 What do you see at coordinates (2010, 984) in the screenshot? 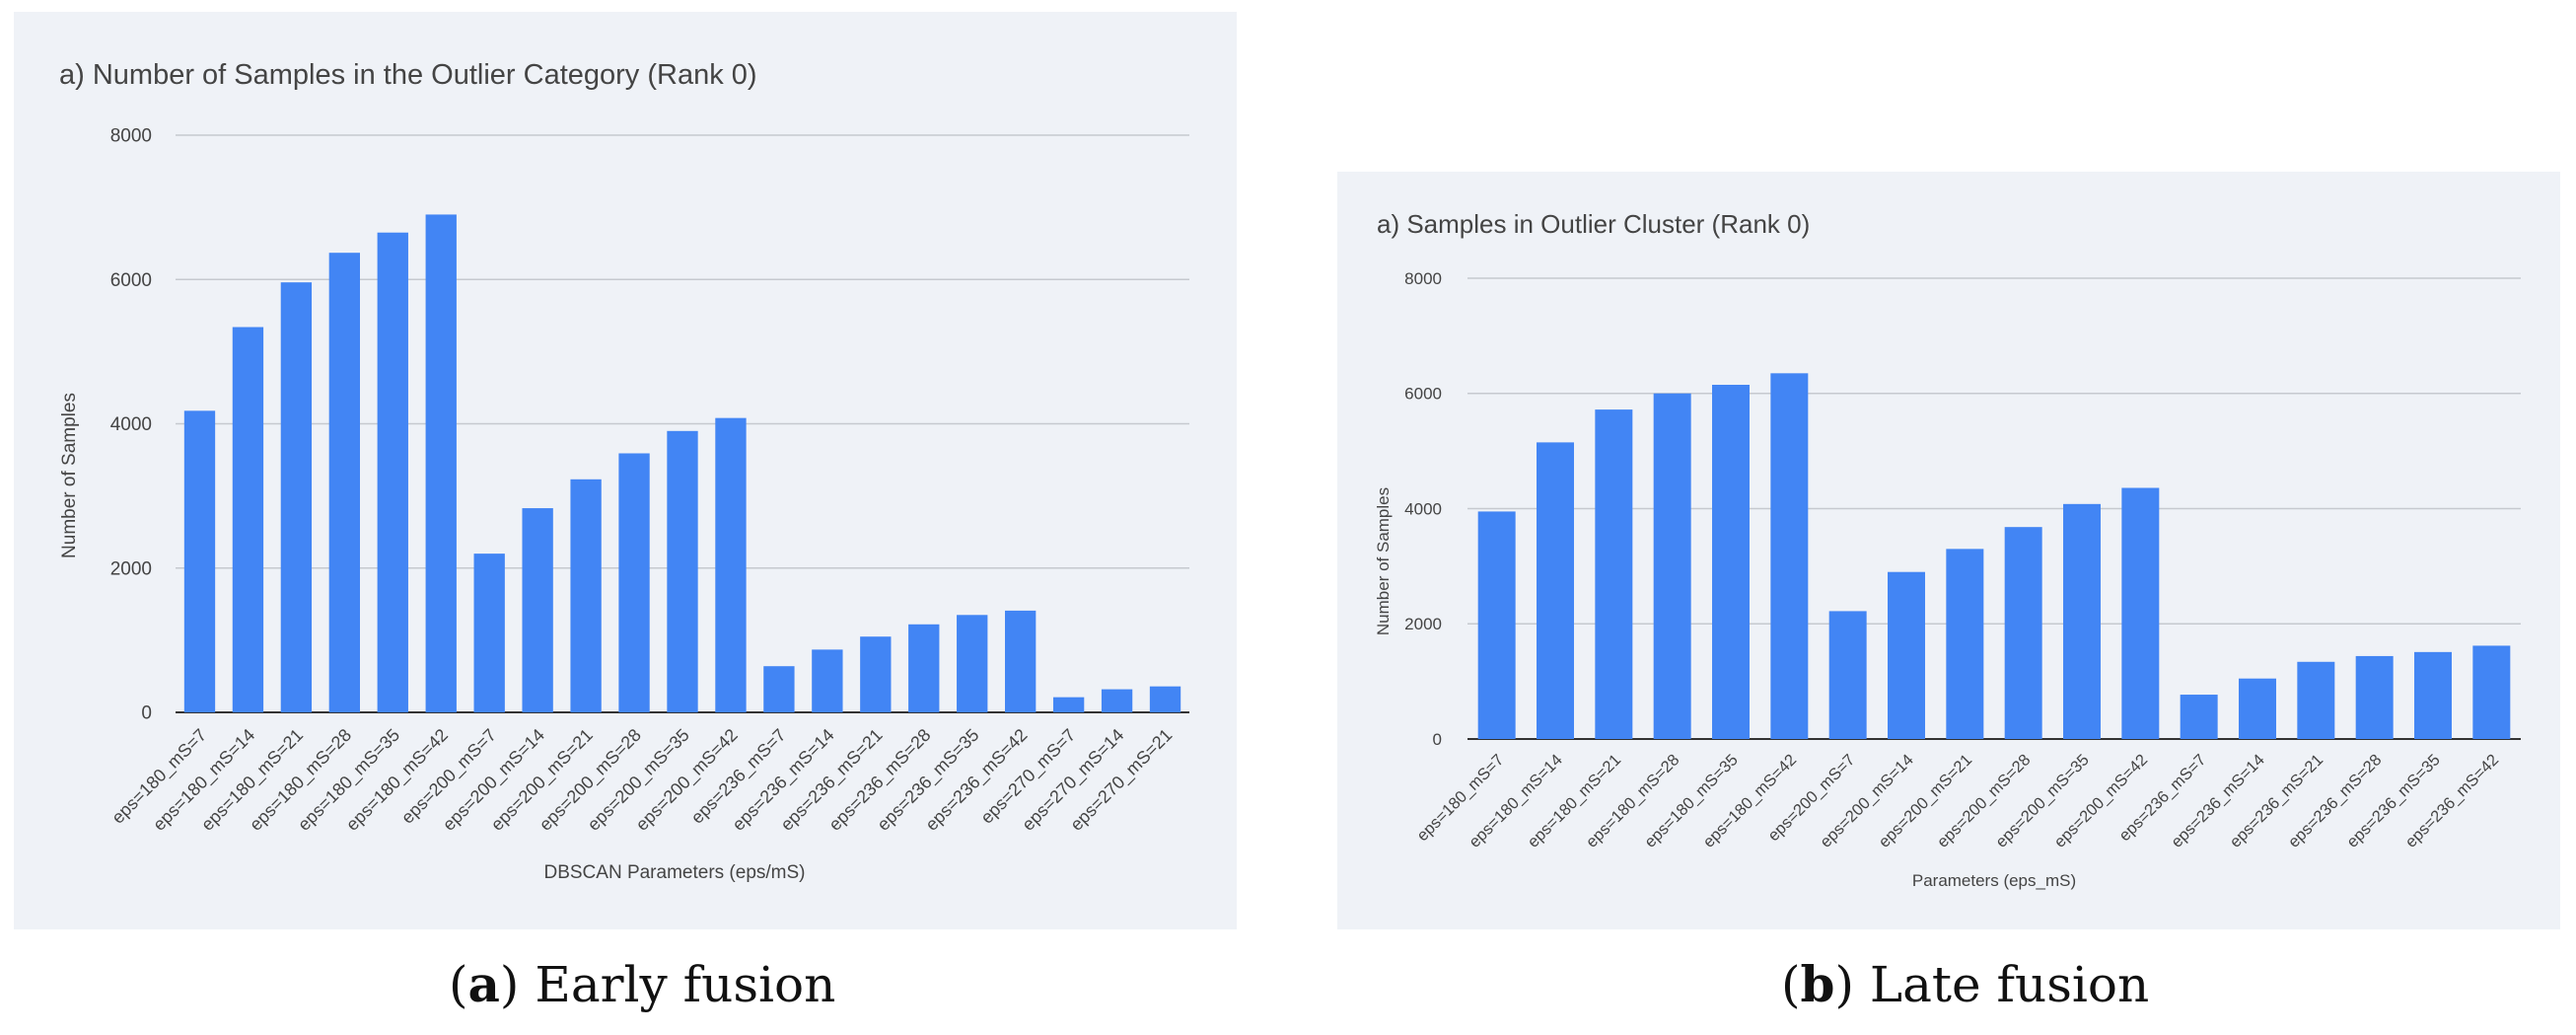
I see `caption-text: Late fusion` at bounding box center [2010, 984].